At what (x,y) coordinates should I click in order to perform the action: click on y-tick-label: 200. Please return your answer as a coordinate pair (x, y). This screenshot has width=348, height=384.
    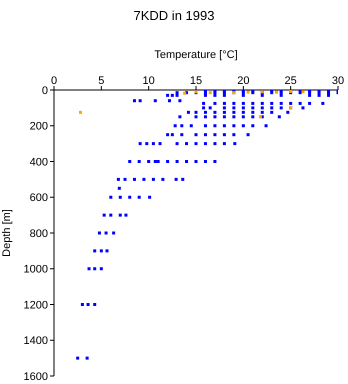
    Looking at the image, I should click on (39, 126).